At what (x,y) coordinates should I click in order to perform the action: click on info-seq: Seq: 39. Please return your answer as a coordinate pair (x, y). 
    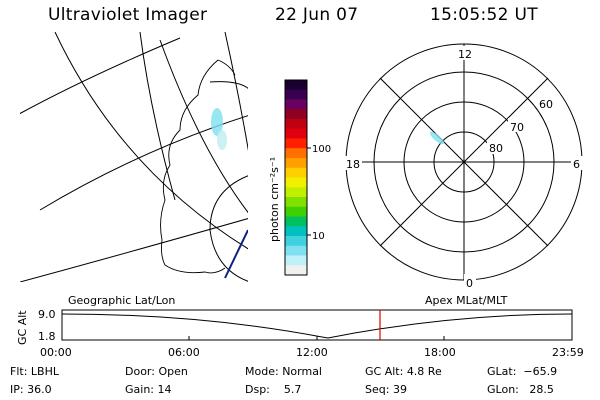
    Looking at the image, I should click on (386, 389).